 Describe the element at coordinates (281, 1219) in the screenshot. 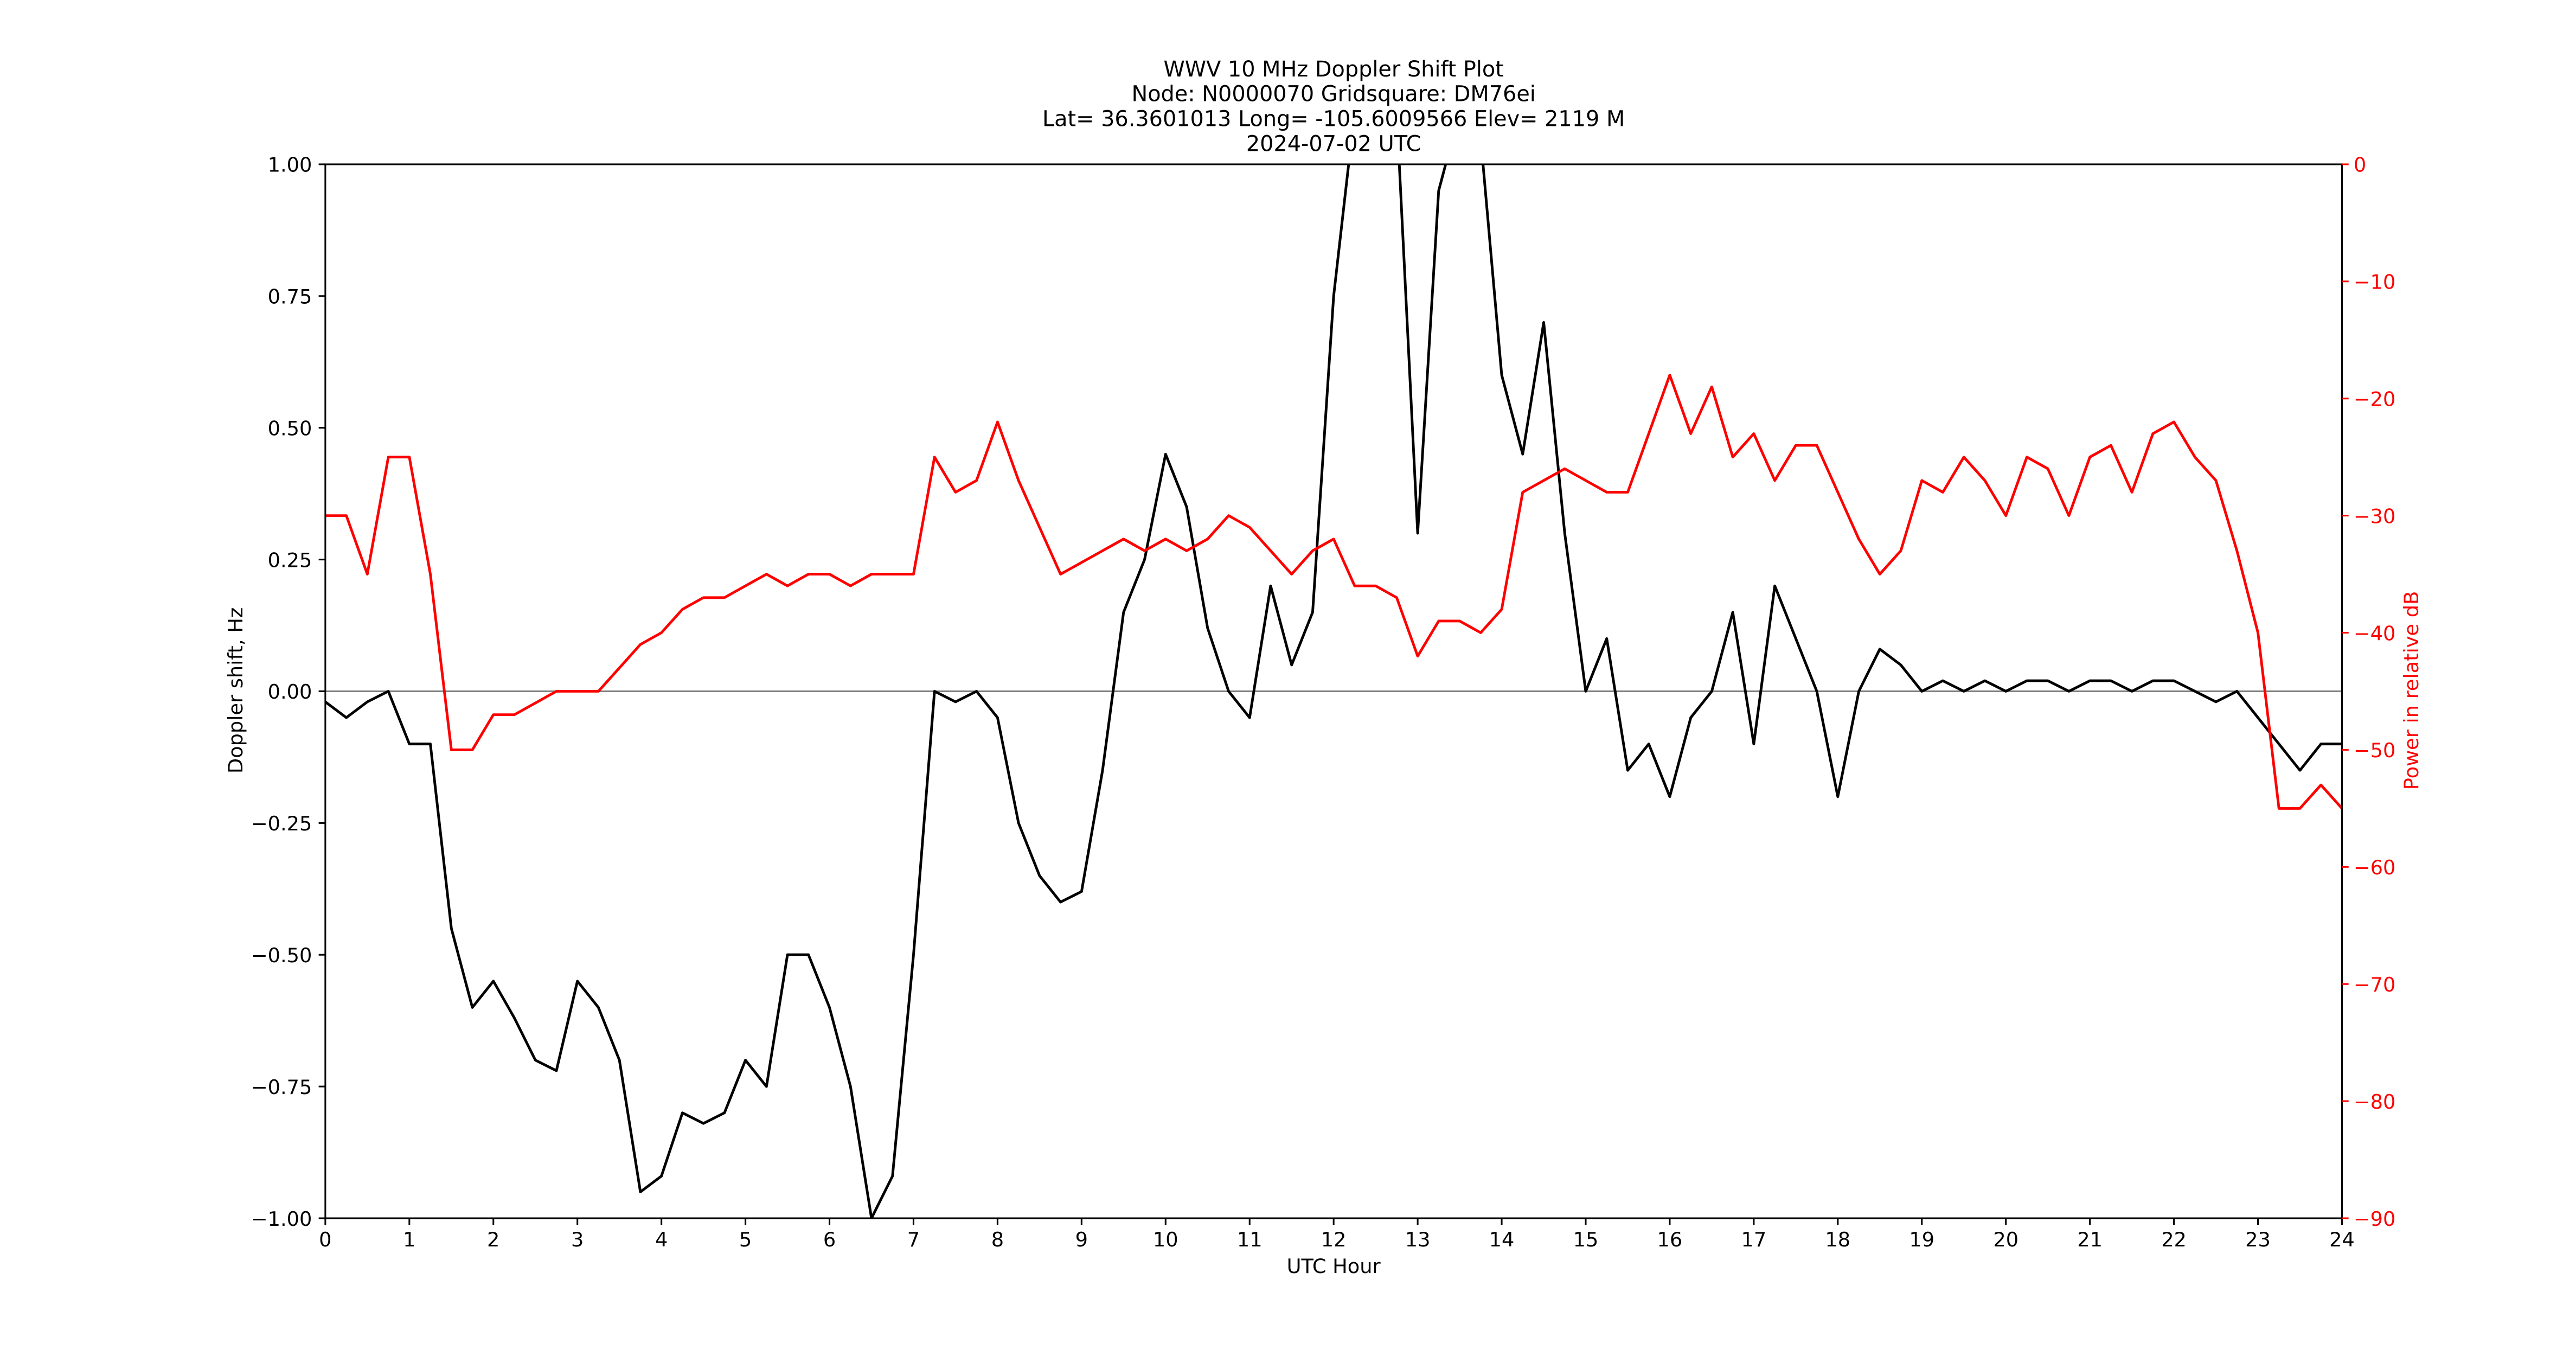

I see `y-tick-label: −1.00` at that location.